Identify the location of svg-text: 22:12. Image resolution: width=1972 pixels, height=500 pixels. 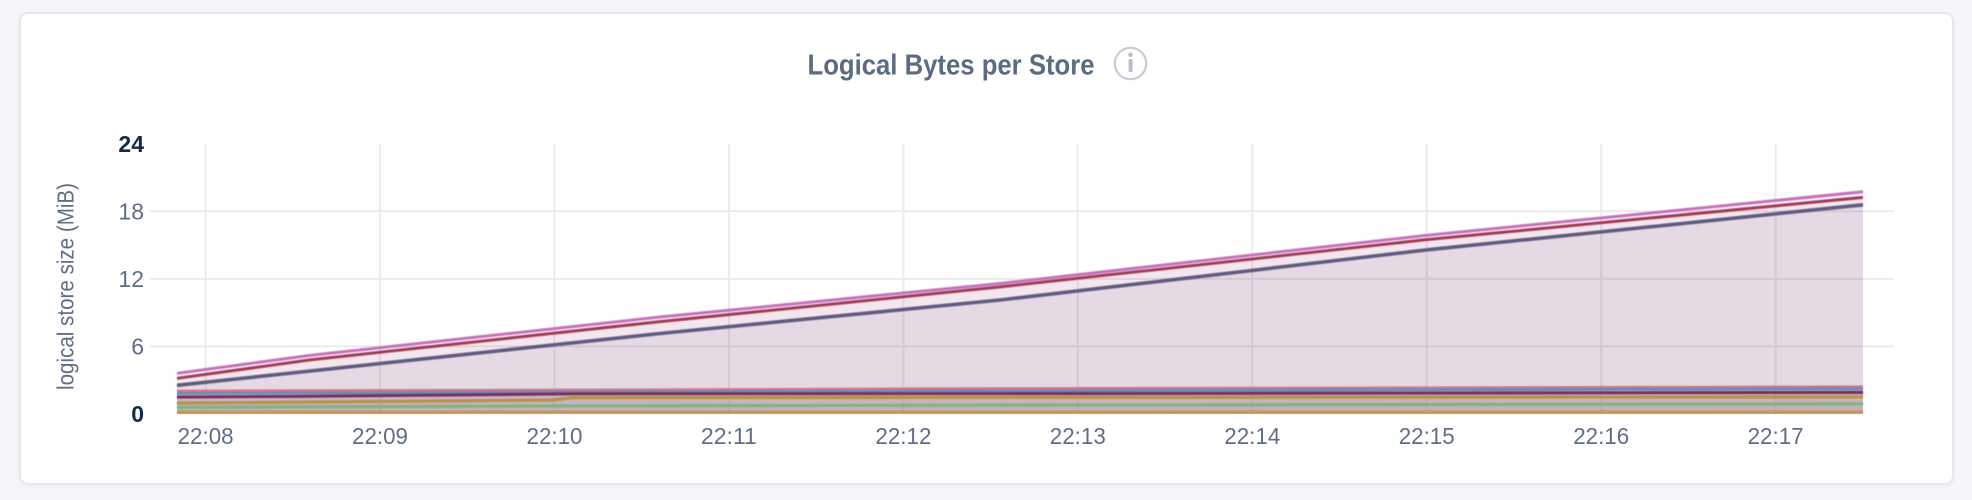
(903, 436).